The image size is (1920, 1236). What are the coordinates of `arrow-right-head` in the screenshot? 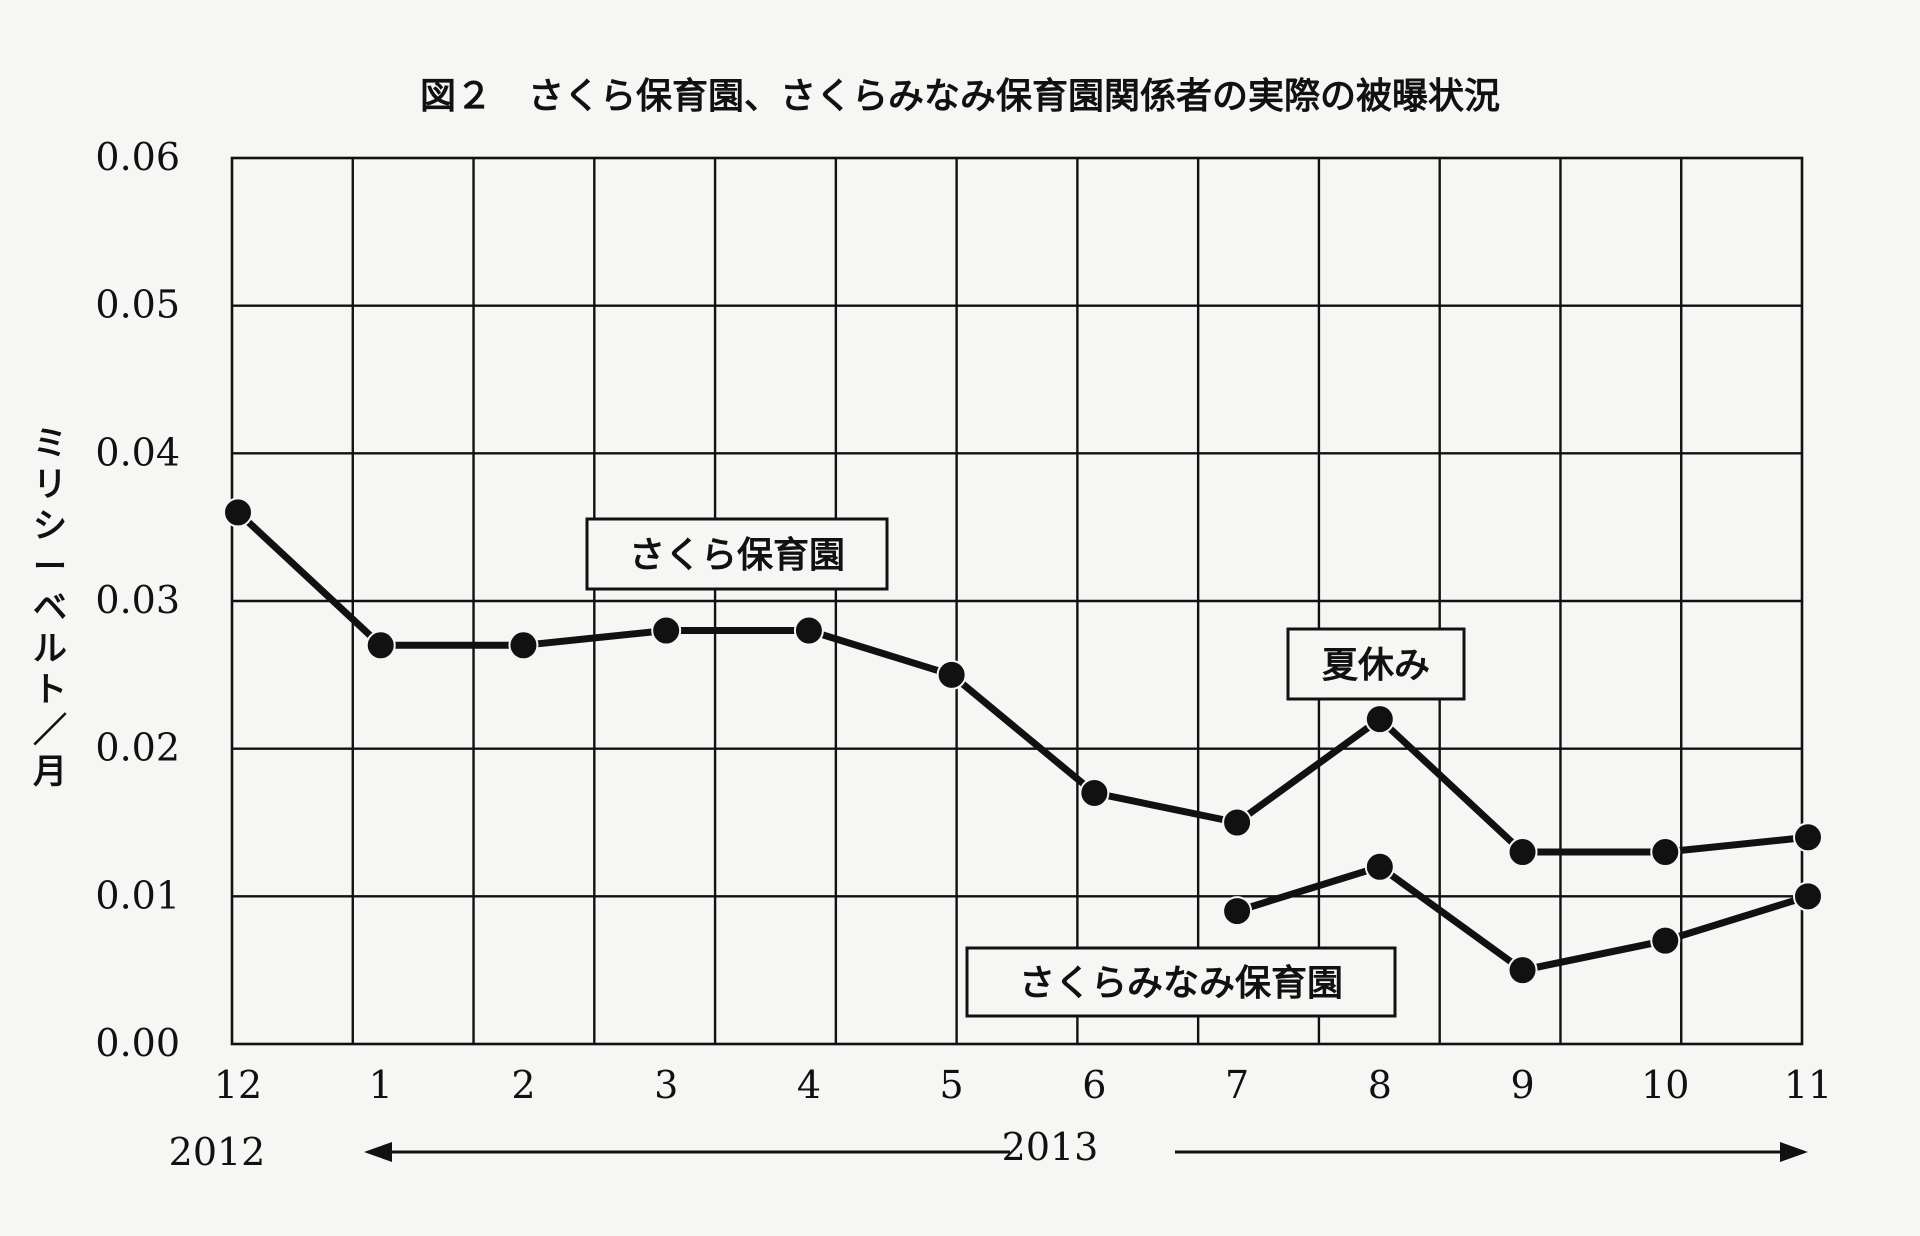 It's located at (1794, 1152).